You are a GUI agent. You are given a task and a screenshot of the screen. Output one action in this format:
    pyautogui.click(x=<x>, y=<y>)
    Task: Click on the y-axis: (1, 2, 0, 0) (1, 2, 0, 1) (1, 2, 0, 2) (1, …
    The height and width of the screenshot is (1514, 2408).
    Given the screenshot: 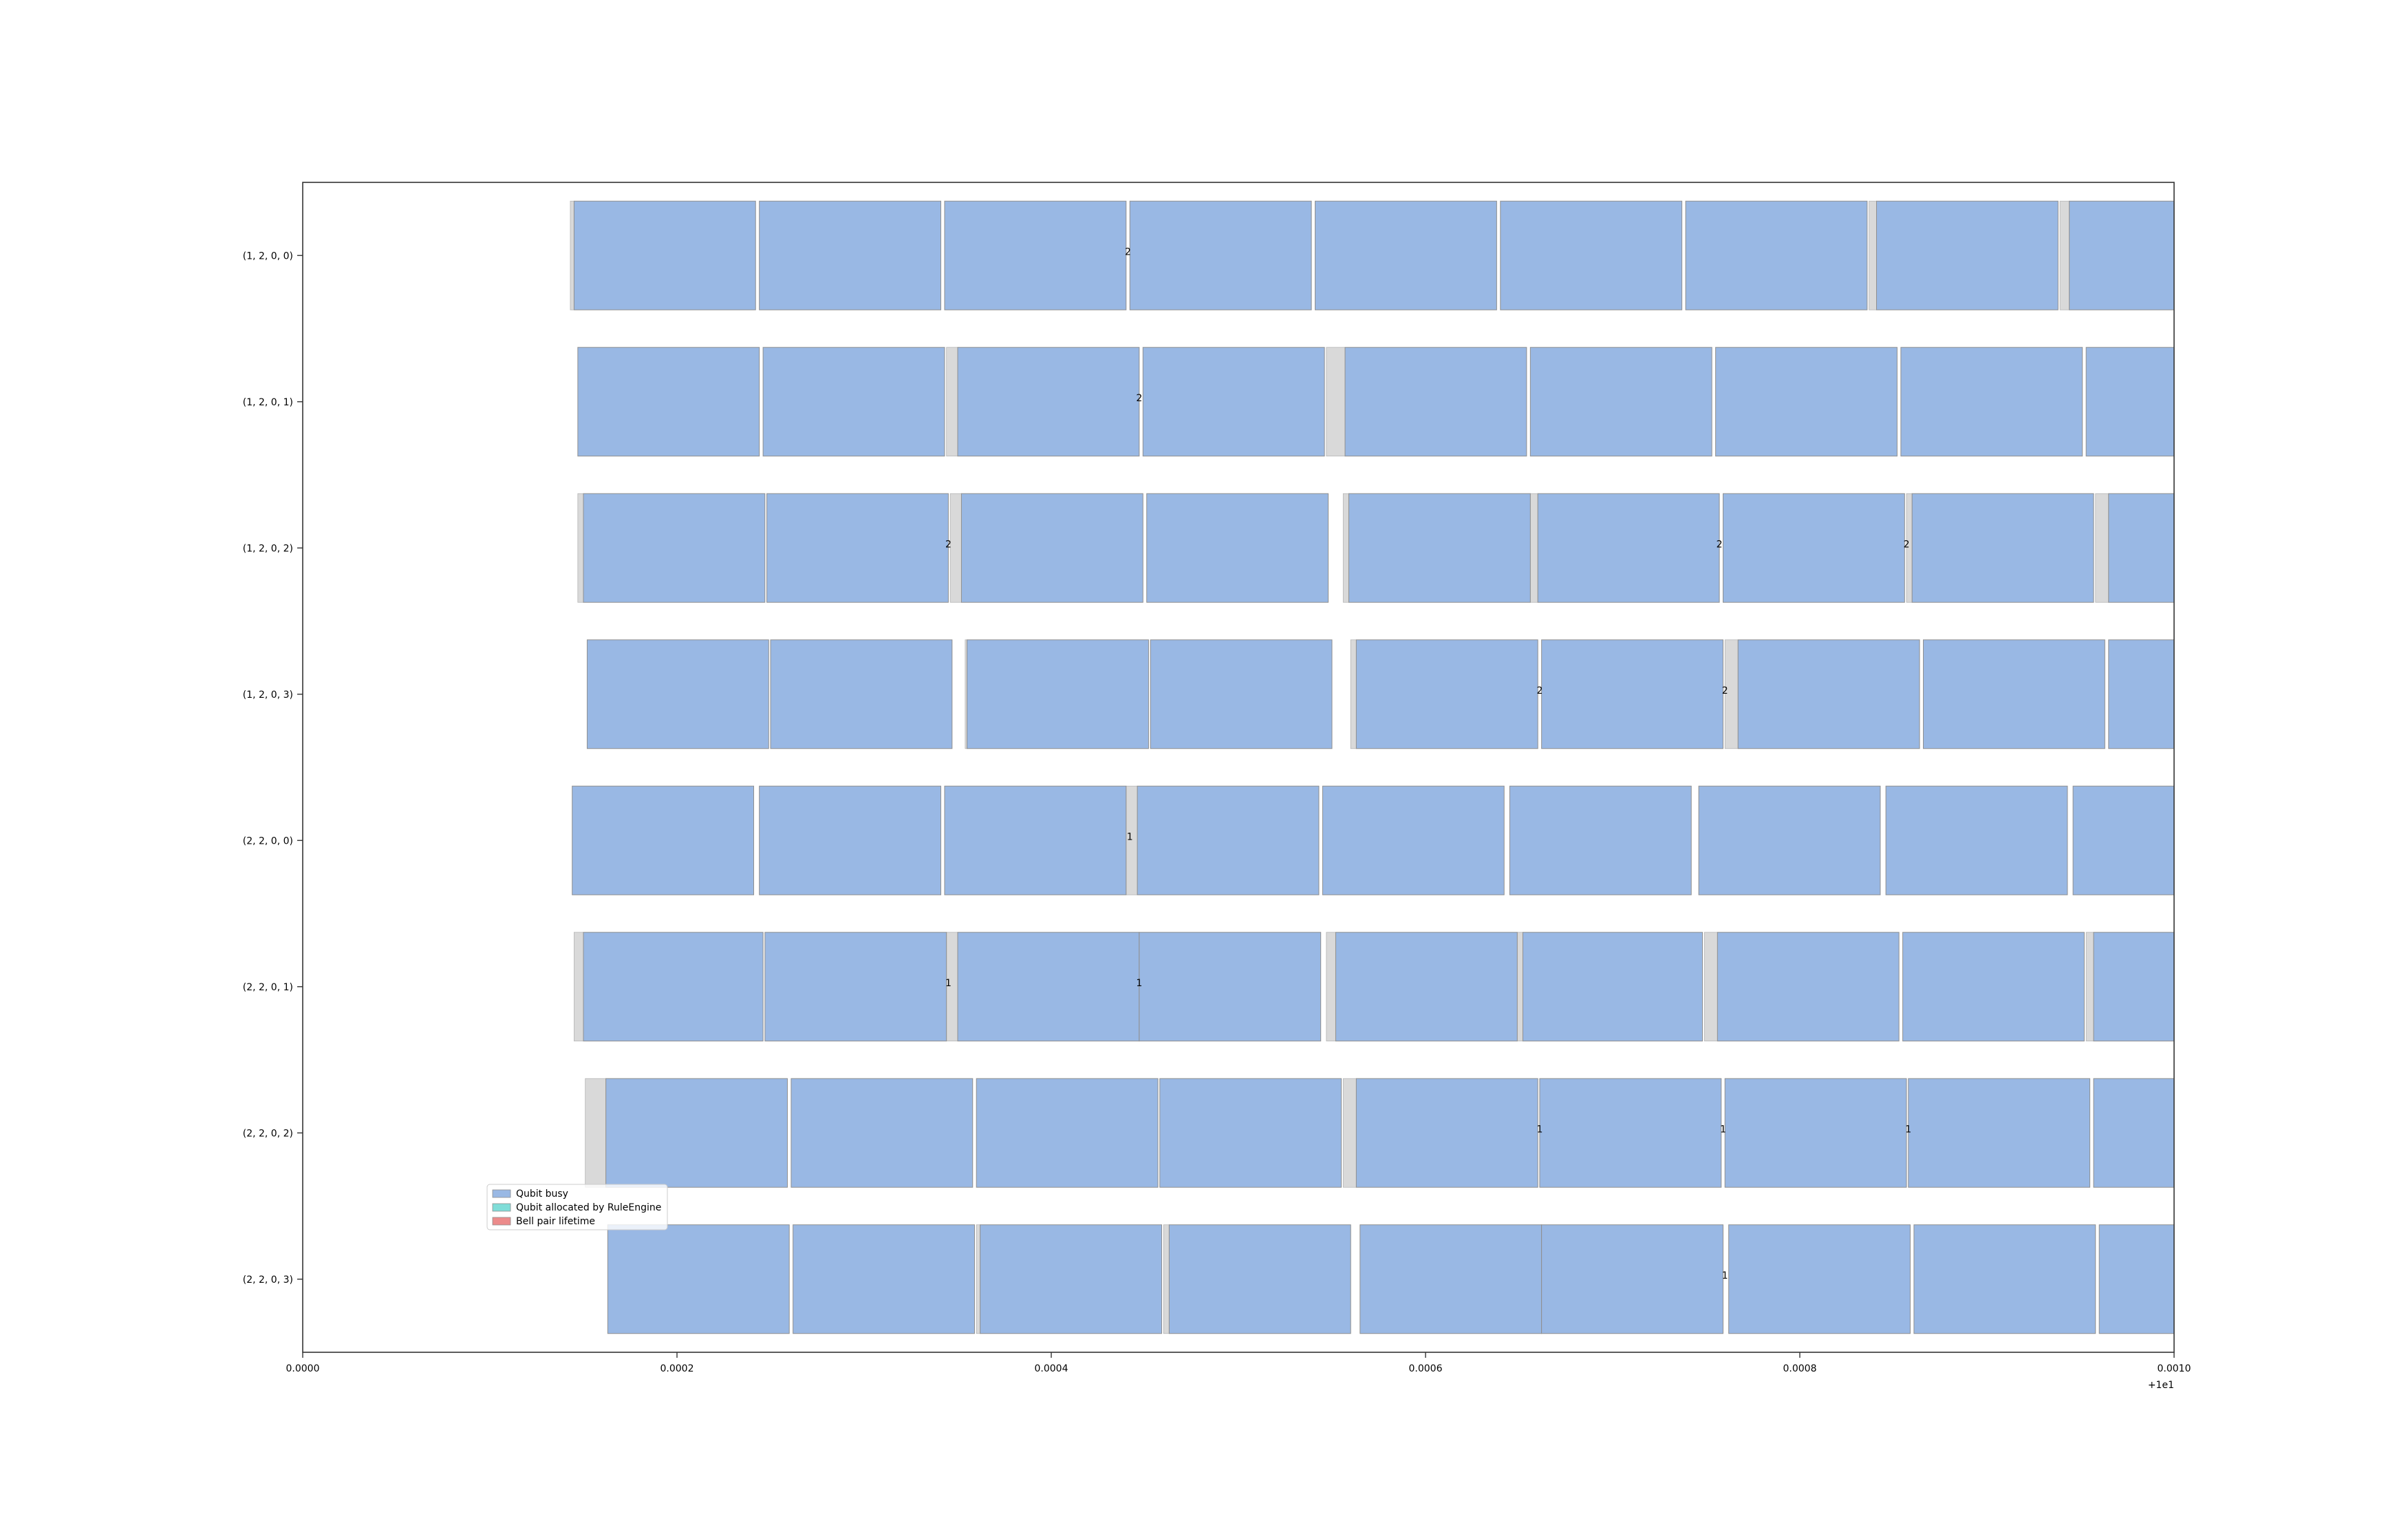 What is the action you would take?
    pyautogui.click(x=273, y=768)
    